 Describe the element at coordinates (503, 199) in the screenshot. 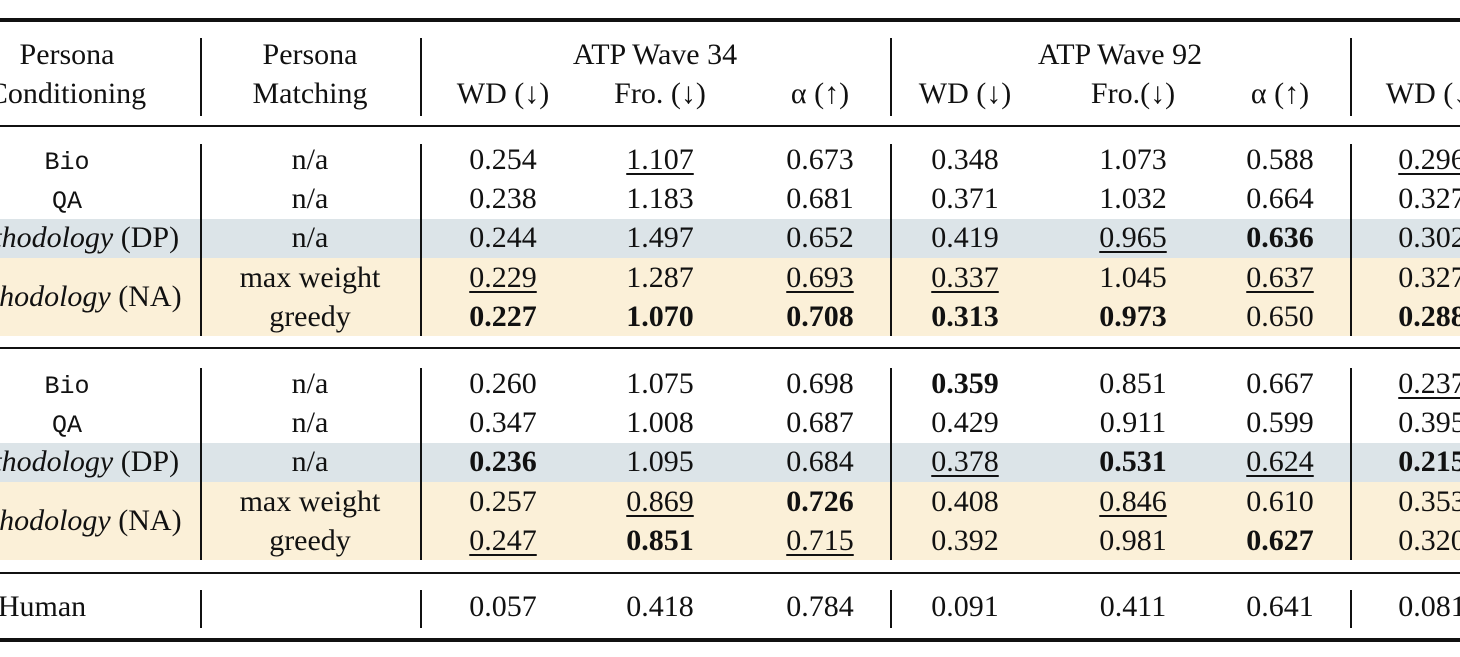

I see `value-cell: 0.238` at that location.